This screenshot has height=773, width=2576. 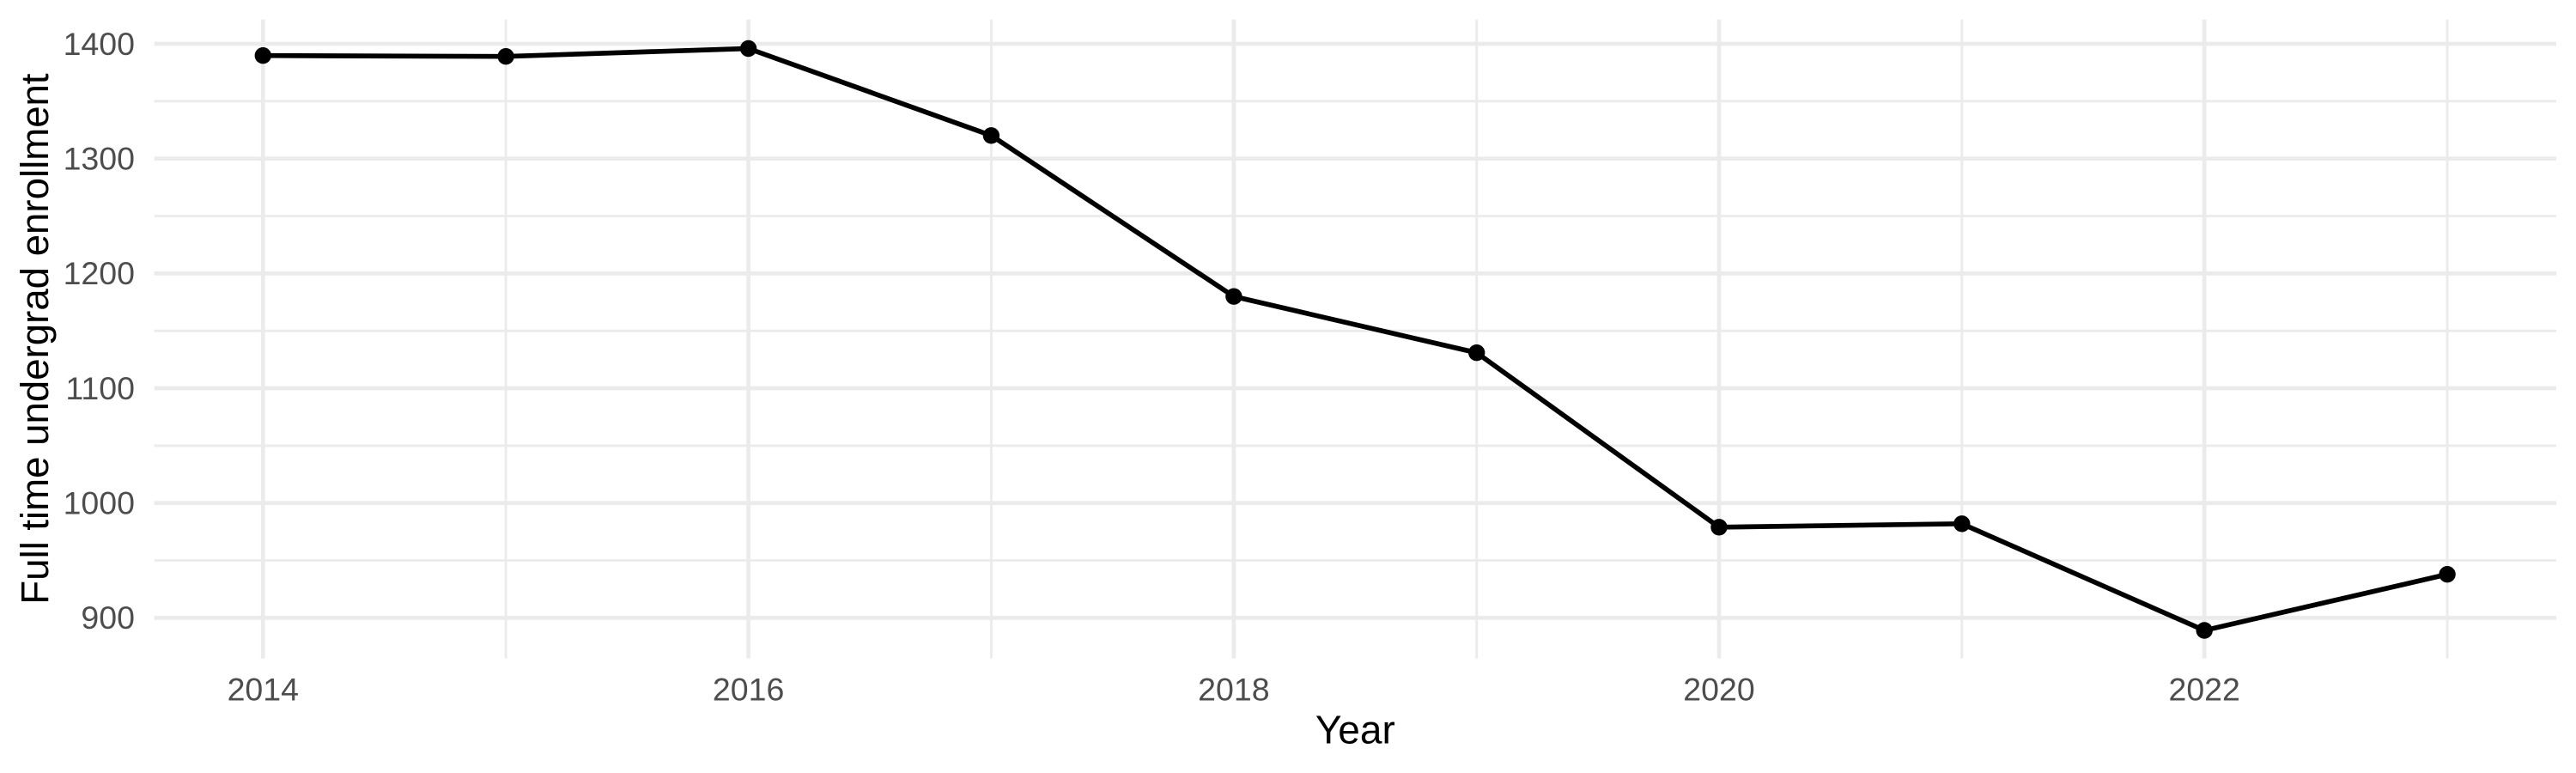 I want to click on svg-text: 2014, so click(x=263, y=690).